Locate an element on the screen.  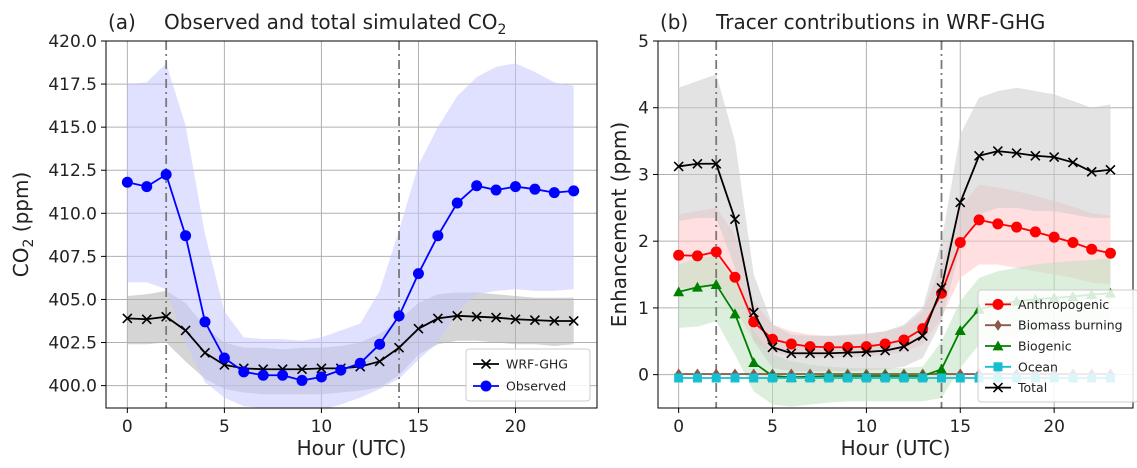
legend-label-observed: Observed is located at coordinates (536, 386).